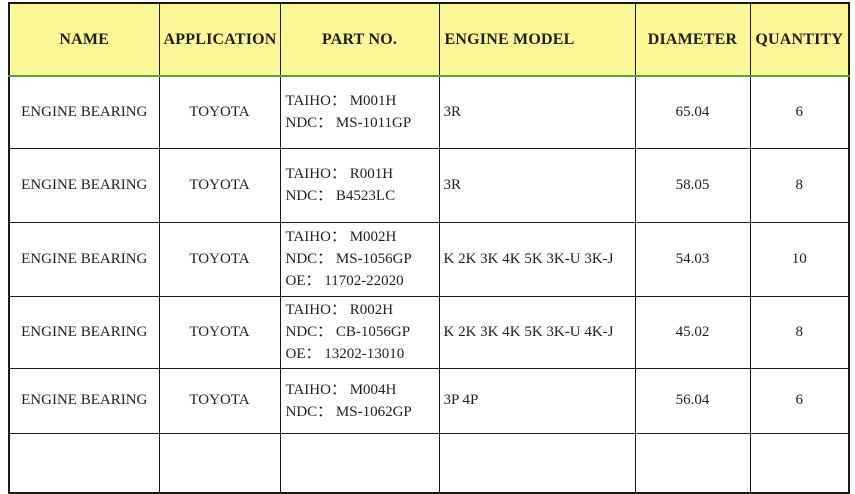 This screenshot has width=855, height=494. Describe the element at coordinates (341, 101) in the screenshot. I see `part-no-line: TAIHO： M001H` at that location.